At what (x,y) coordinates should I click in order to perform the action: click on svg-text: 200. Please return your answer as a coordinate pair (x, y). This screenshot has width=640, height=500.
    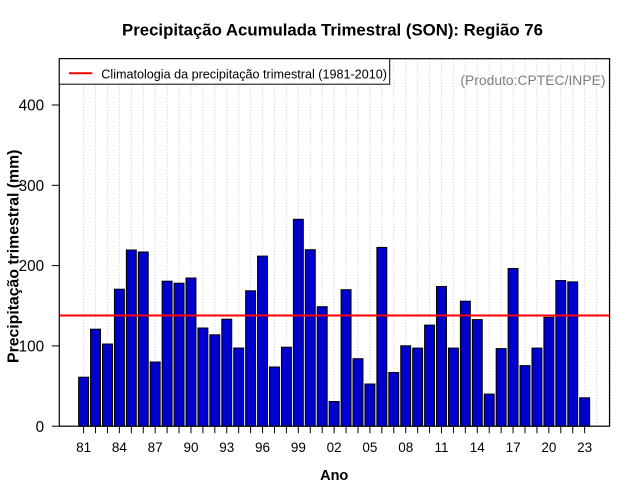
    Looking at the image, I should click on (32, 266).